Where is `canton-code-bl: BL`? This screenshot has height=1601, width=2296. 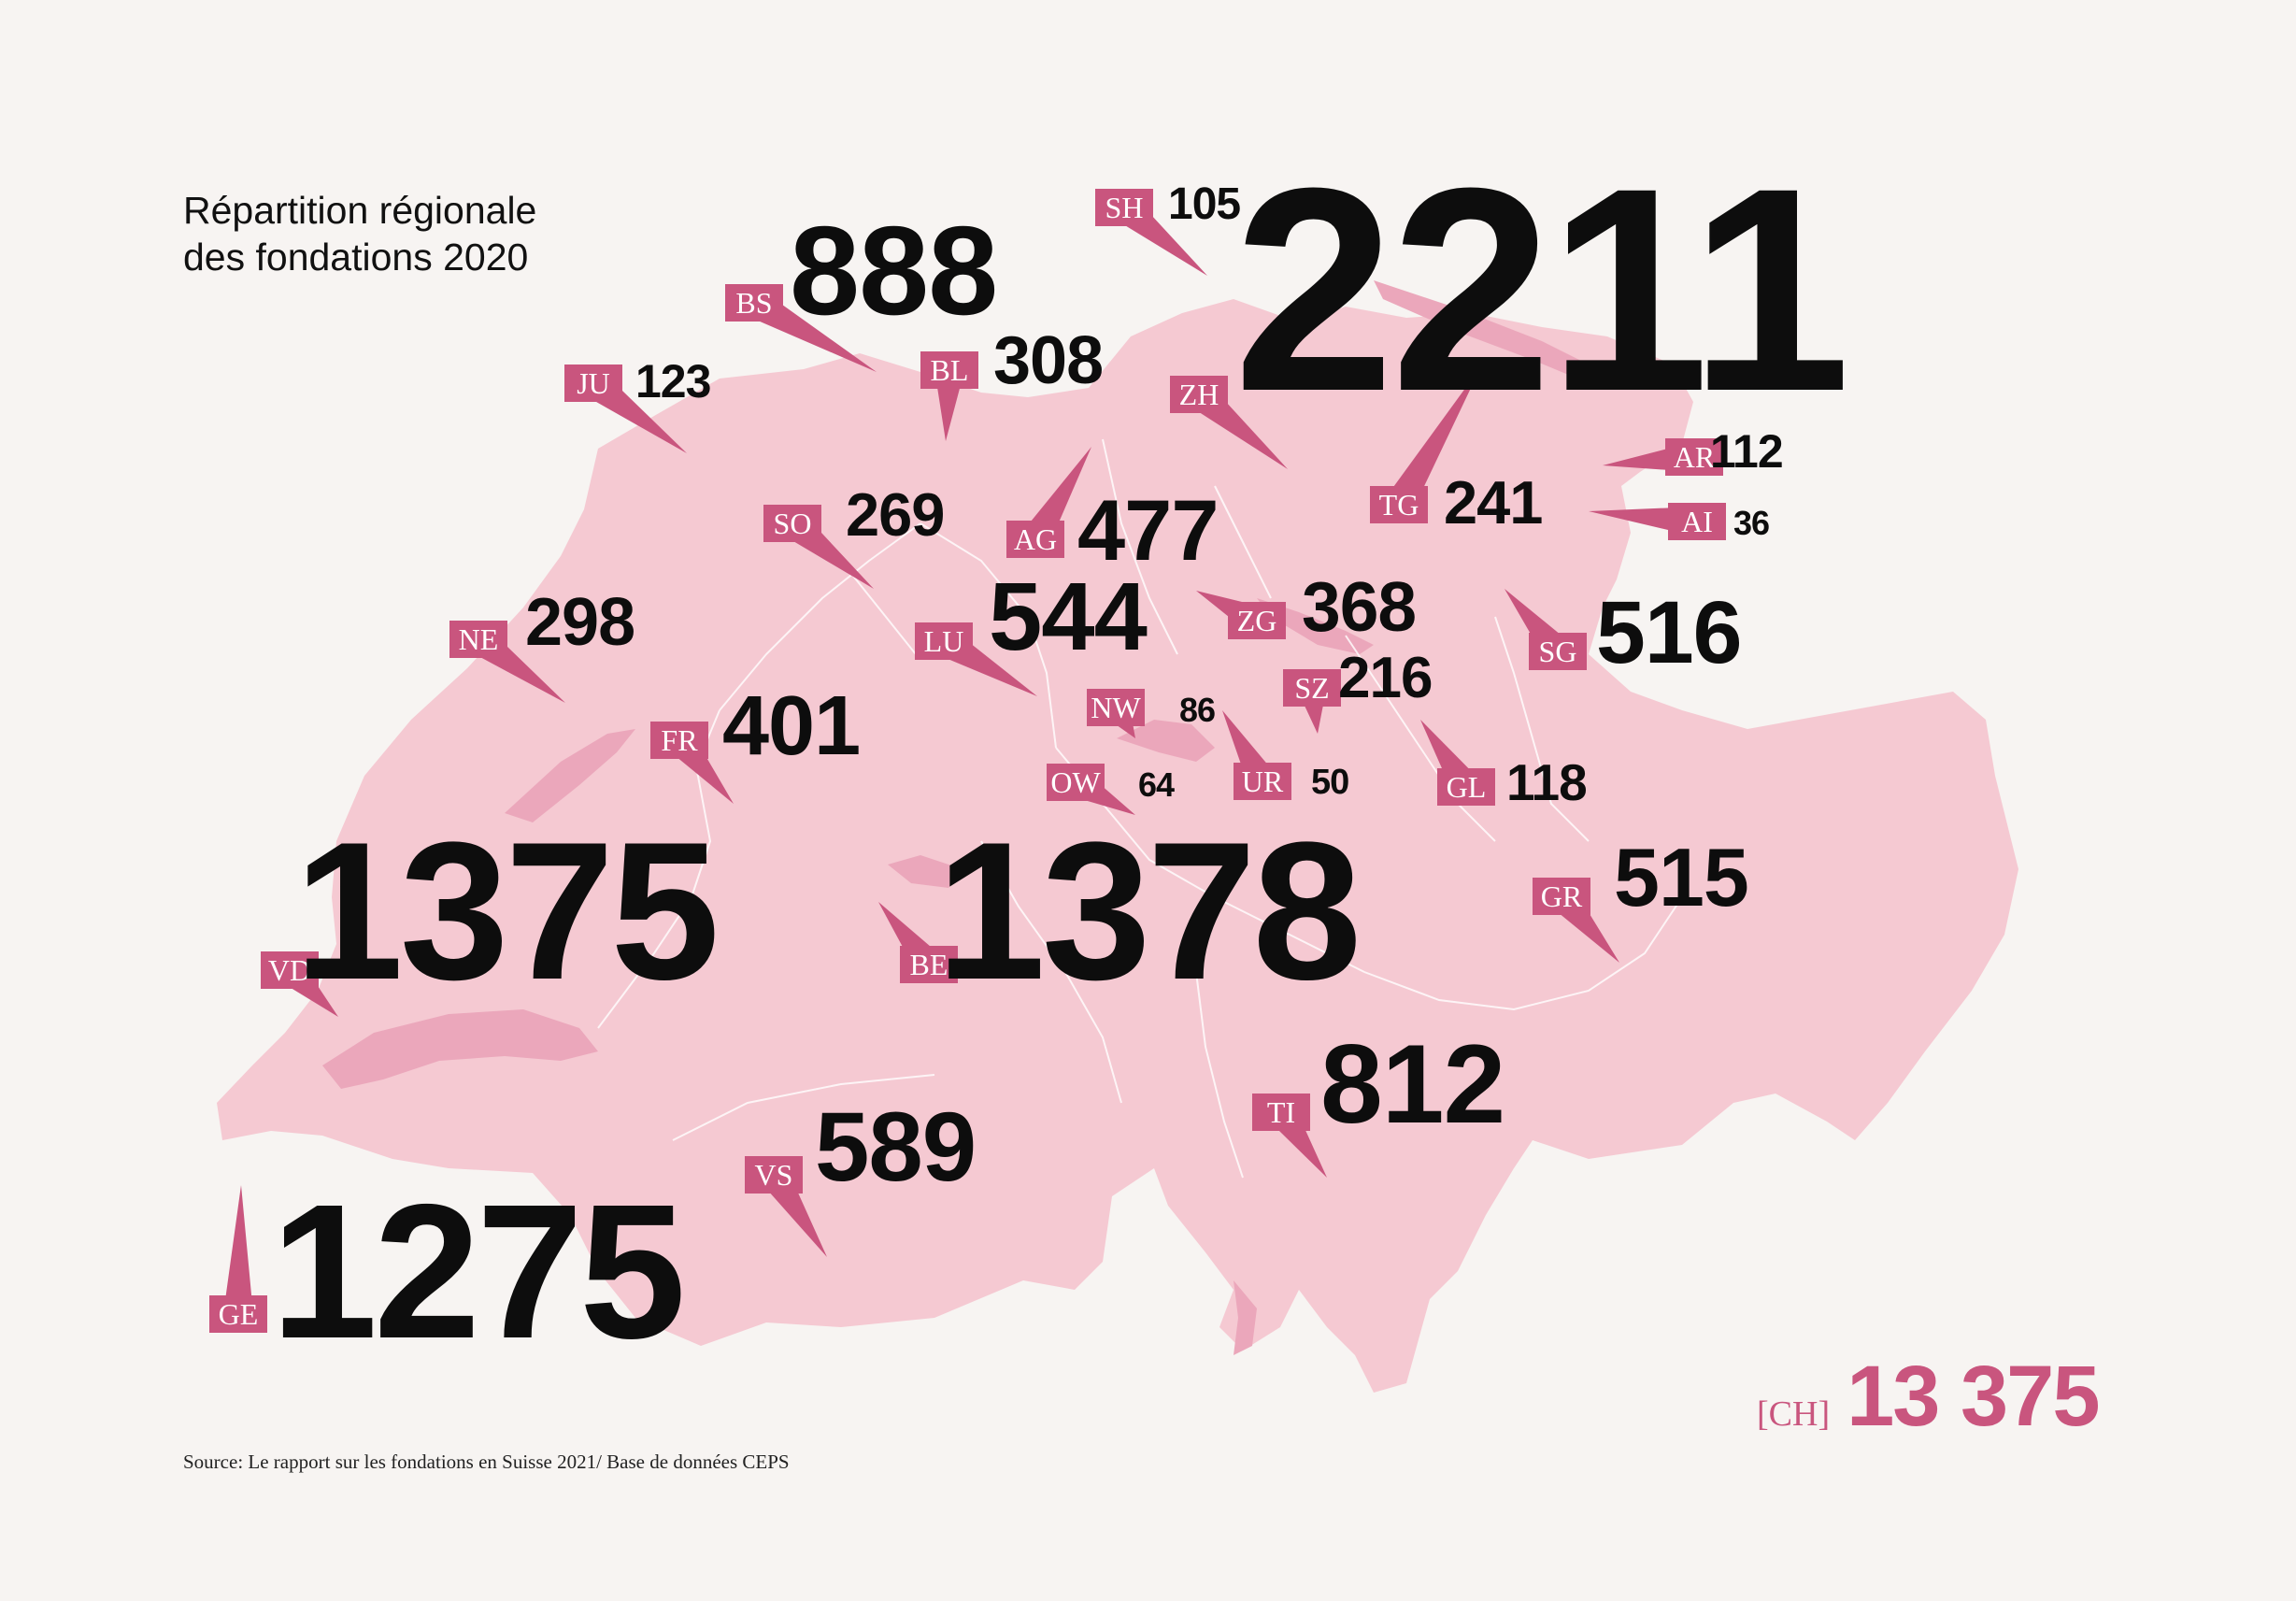
canton-code-bl: BL is located at coordinates (950, 370).